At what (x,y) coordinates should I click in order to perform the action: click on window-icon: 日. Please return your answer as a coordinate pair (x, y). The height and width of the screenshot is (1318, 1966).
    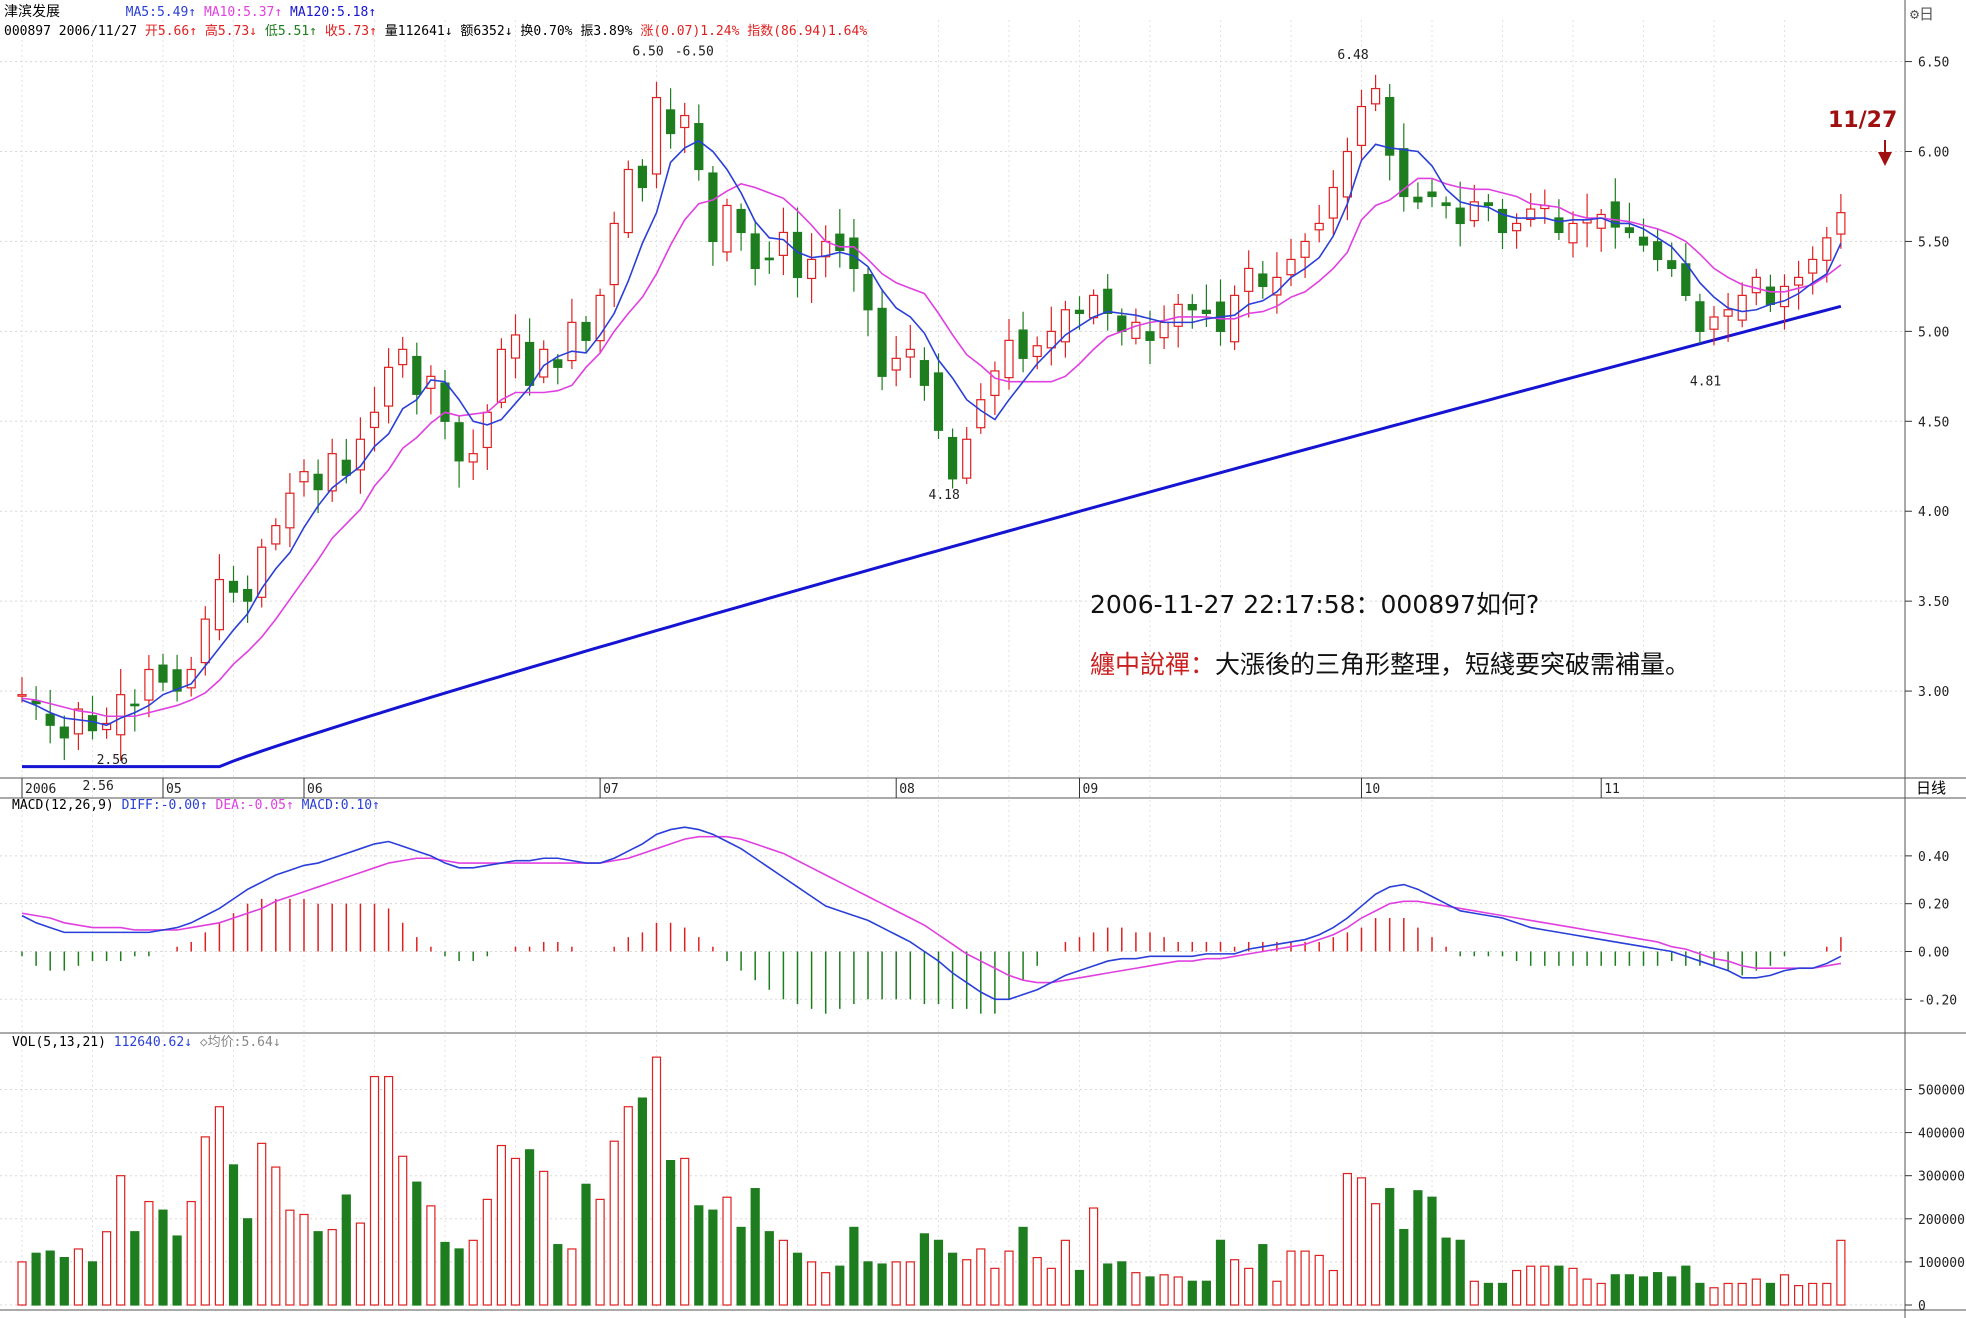
    Looking at the image, I should click on (1927, 14).